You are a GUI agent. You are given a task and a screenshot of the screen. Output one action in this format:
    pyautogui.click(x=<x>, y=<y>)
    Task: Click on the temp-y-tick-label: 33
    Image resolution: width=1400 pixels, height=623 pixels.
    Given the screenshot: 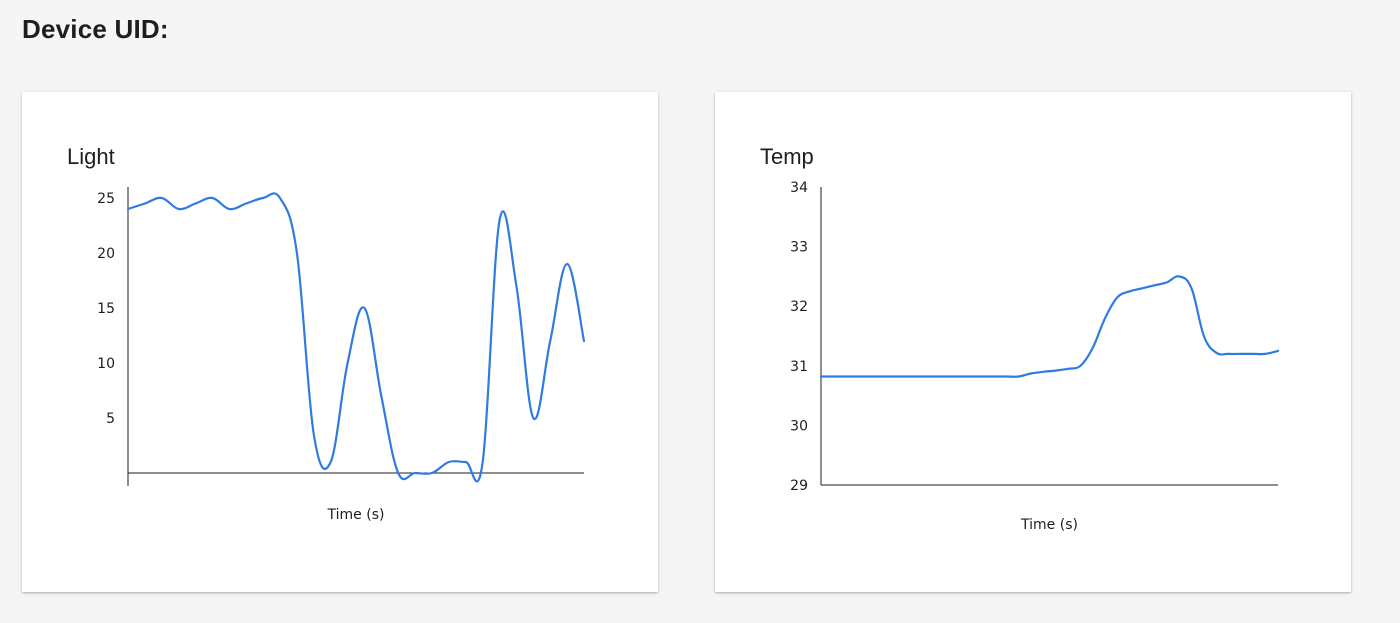 What is the action you would take?
    pyautogui.click(x=799, y=248)
    